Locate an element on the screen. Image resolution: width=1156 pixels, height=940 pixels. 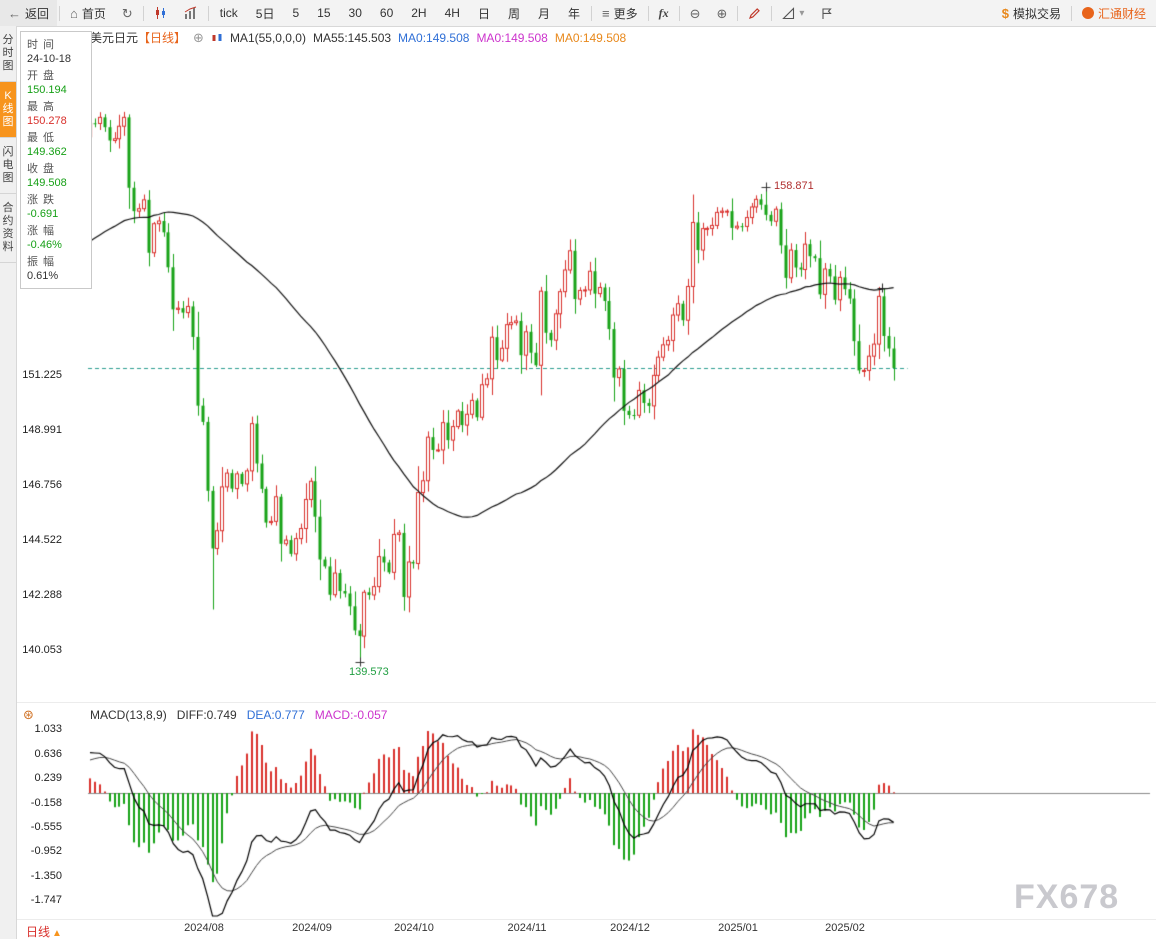
fx-indicator-button: fx is located at coordinates (664, 13).